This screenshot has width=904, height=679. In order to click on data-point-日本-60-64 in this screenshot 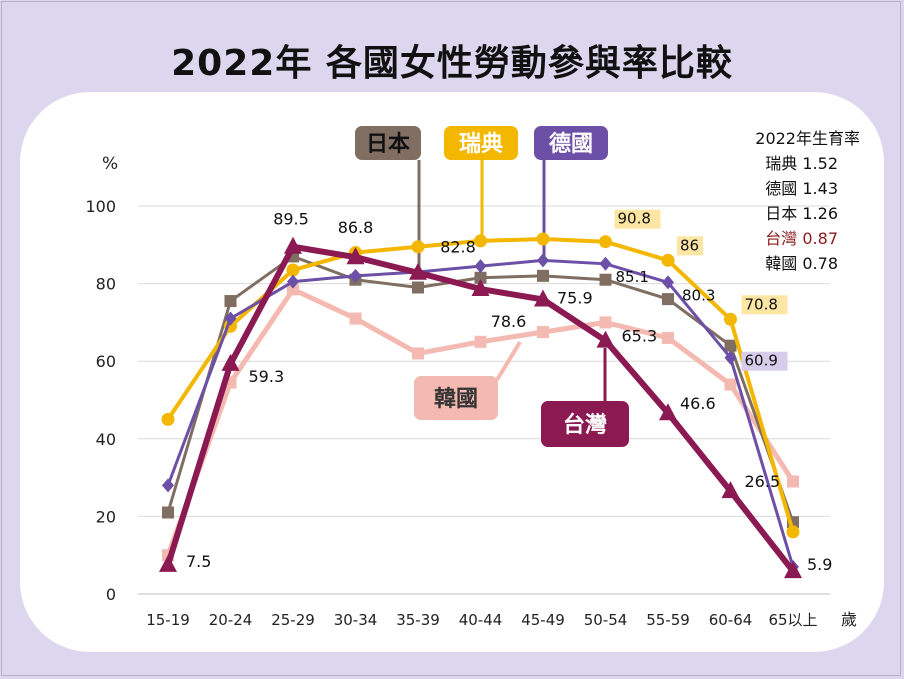, I will do `click(730, 345)`.